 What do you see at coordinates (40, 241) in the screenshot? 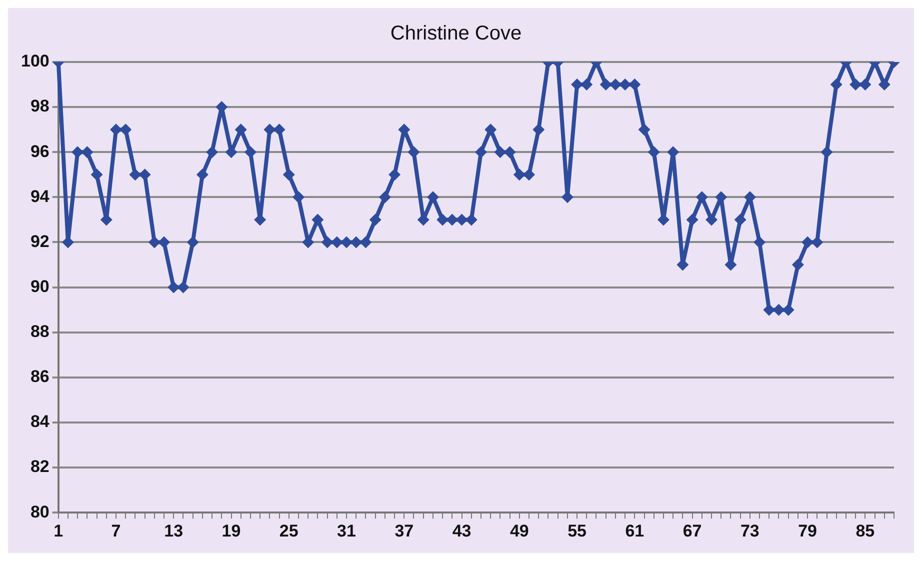
I see `y-tick-label: 92` at bounding box center [40, 241].